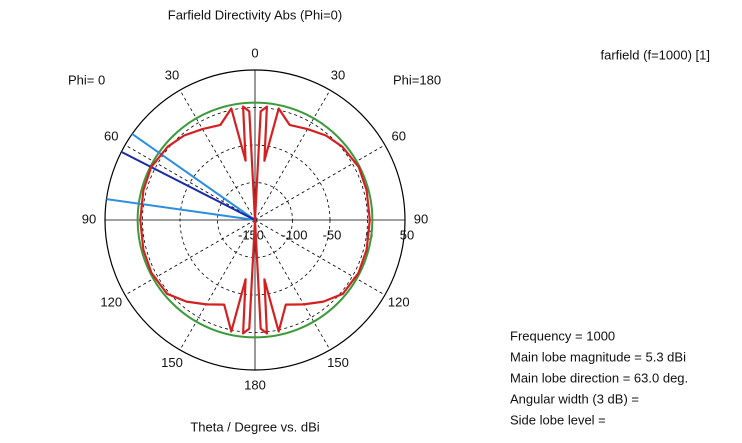 This screenshot has width=742, height=443. I want to click on legend-entry: farfield (f=1000) [1], so click(655, 54).